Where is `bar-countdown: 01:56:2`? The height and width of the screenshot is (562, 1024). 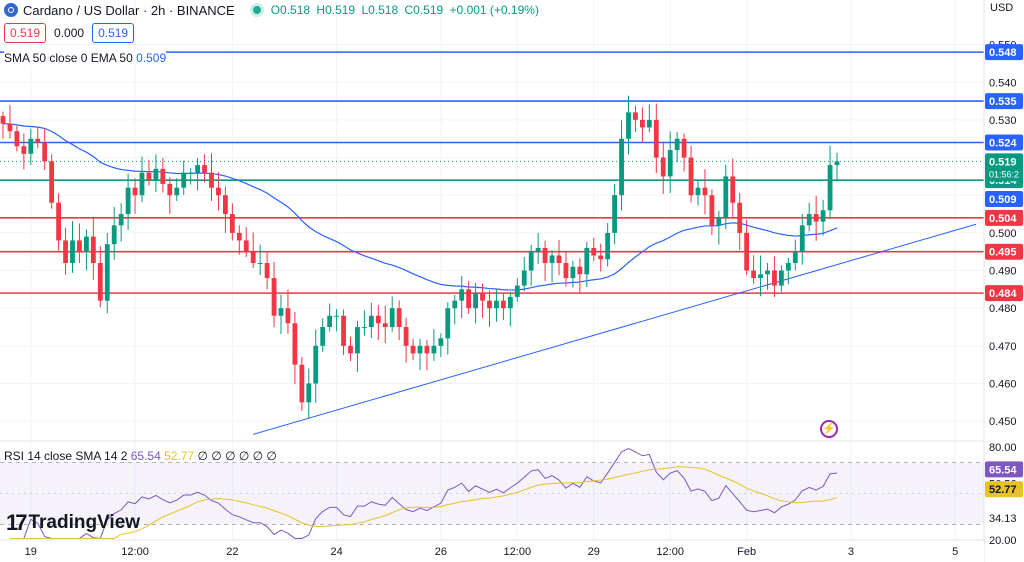 bar-countdown: 01:56:2 is located at coordinates (1004, 174).